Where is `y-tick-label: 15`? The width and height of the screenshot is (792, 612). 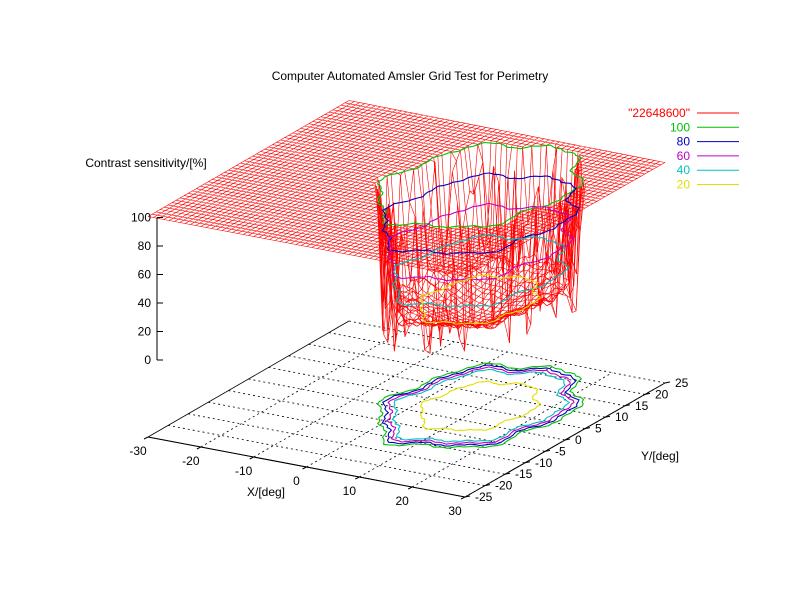
y-tick-label: 15 is located at coordinates (642, 406).